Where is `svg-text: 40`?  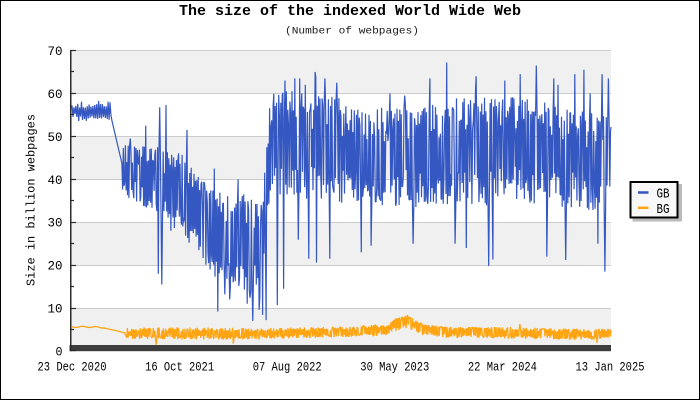
svg-text: 40 is located at coordinates (55, 180).